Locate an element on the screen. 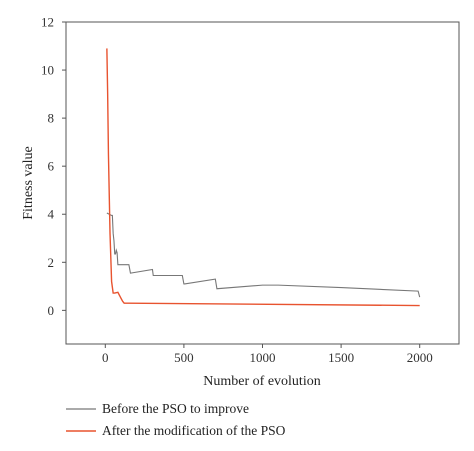 The image size is (474, 451). y-axis-ticks: 0 2 4 6 8 10 12 is located at coordinates (53, 166).